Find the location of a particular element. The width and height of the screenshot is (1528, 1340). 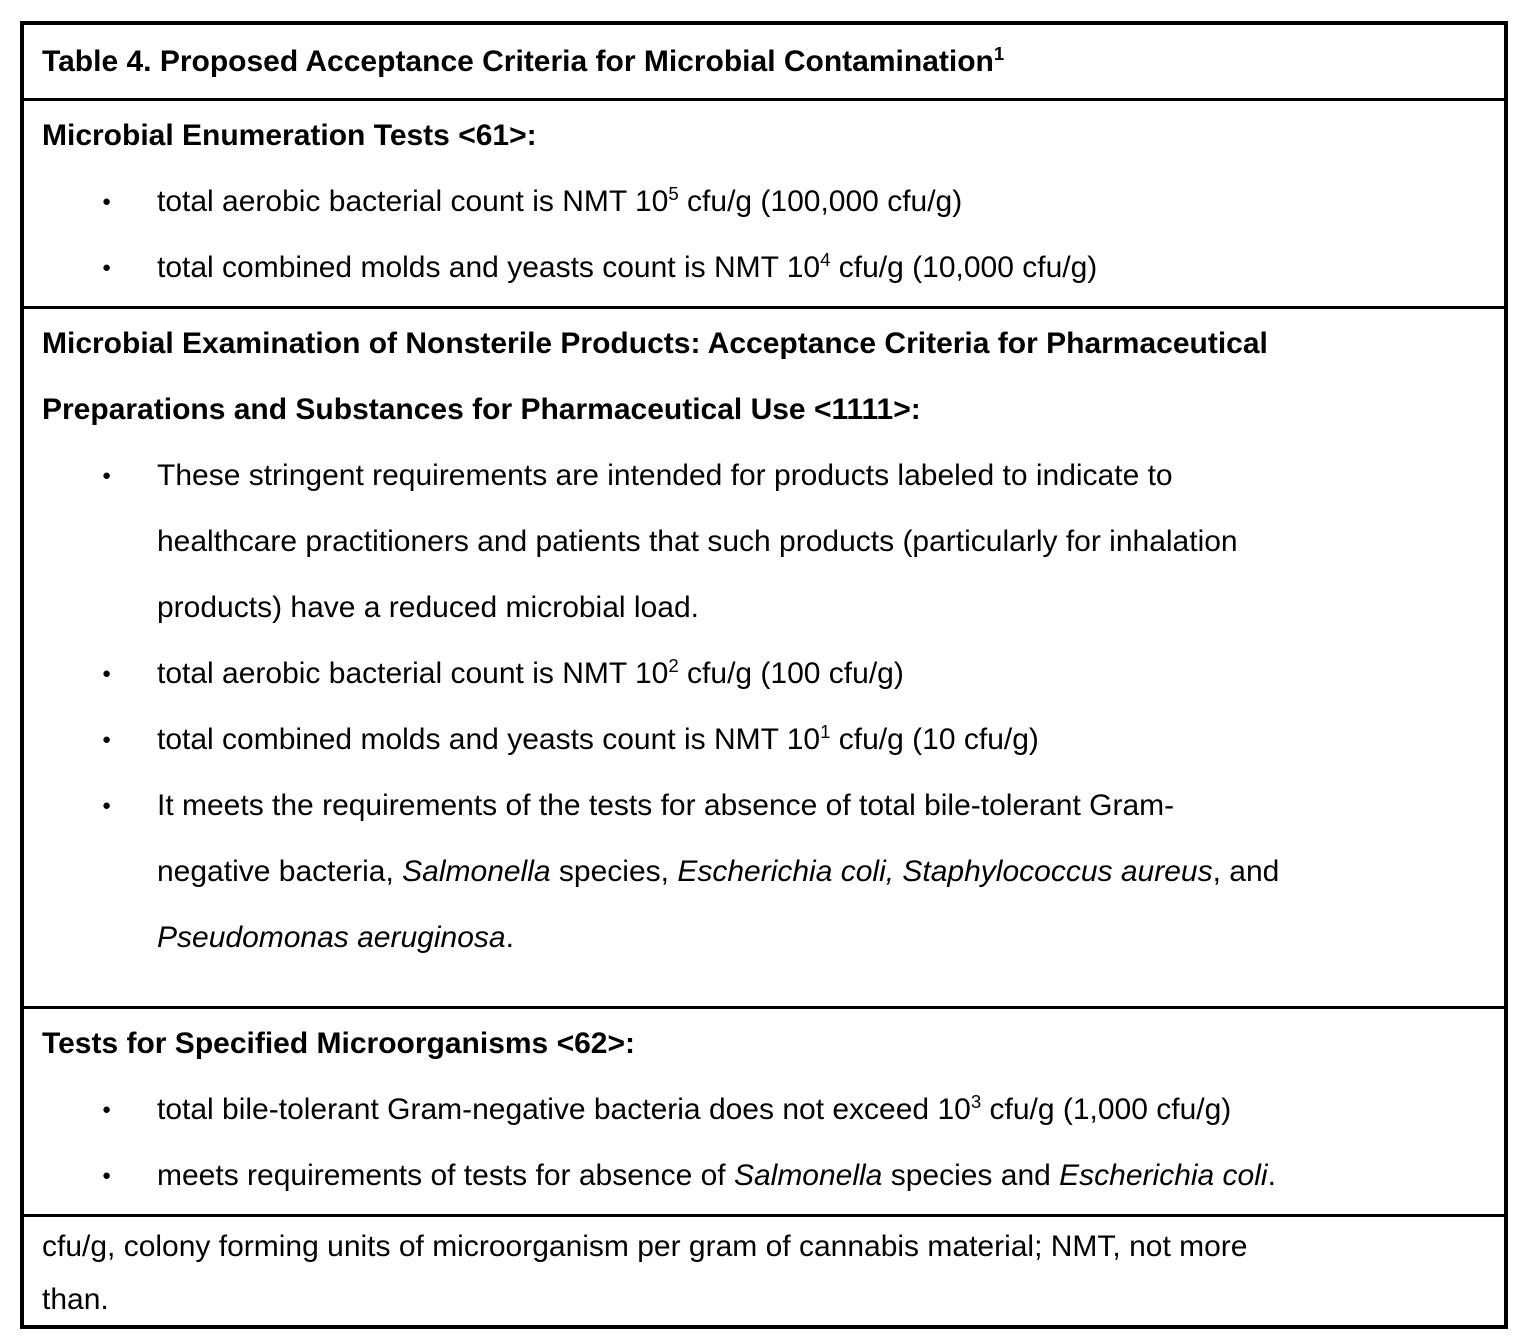

text-run: Tests for Specified Microorganisms <62>: is located at coordinates (338, 1043).